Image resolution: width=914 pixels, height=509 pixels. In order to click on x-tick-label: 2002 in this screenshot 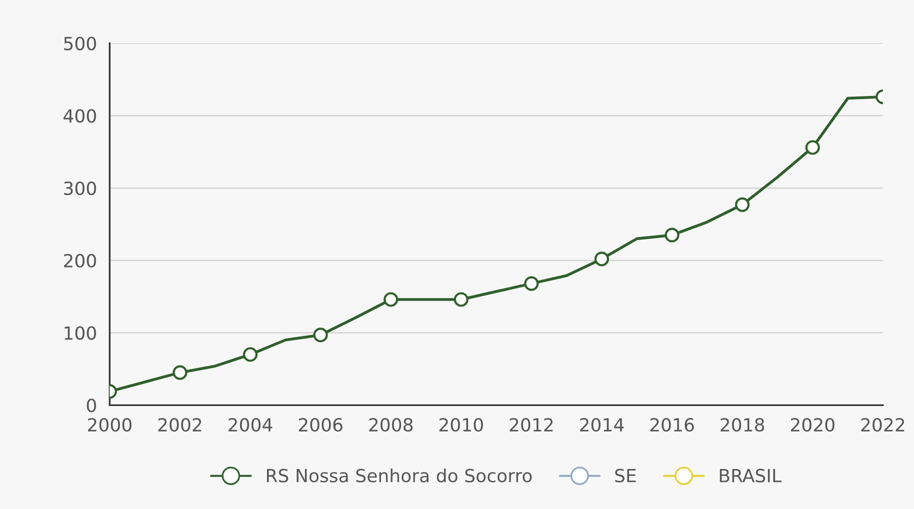, I will do `click(180, 425)`.